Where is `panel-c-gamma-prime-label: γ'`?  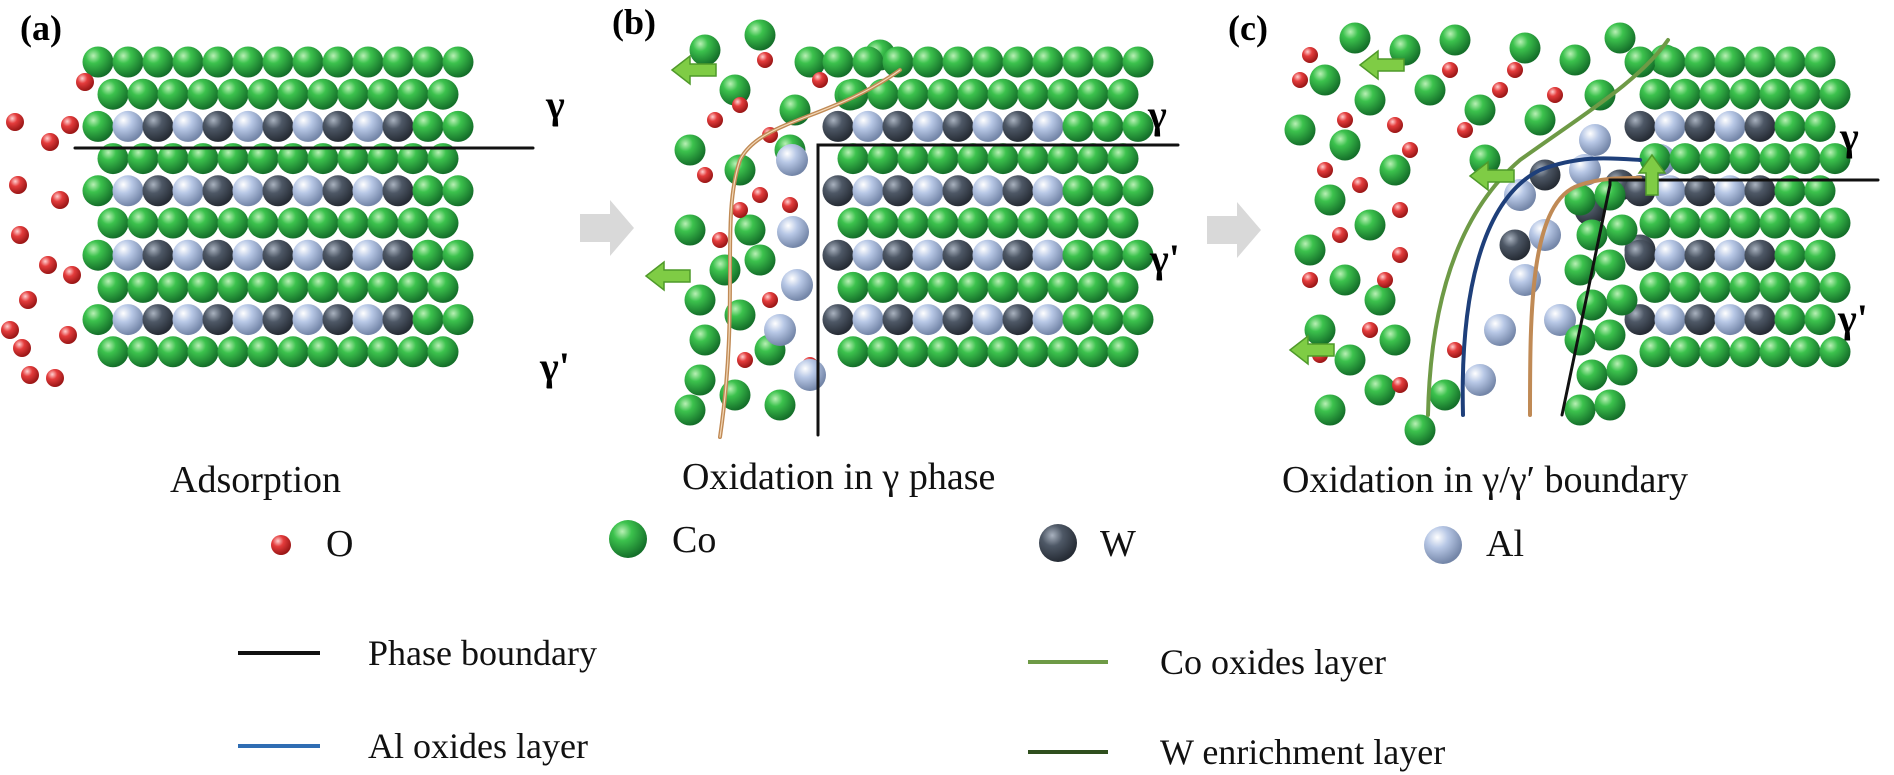
panel-c-gamma-prime-label: γ' is located at coordinates (1852, 318).